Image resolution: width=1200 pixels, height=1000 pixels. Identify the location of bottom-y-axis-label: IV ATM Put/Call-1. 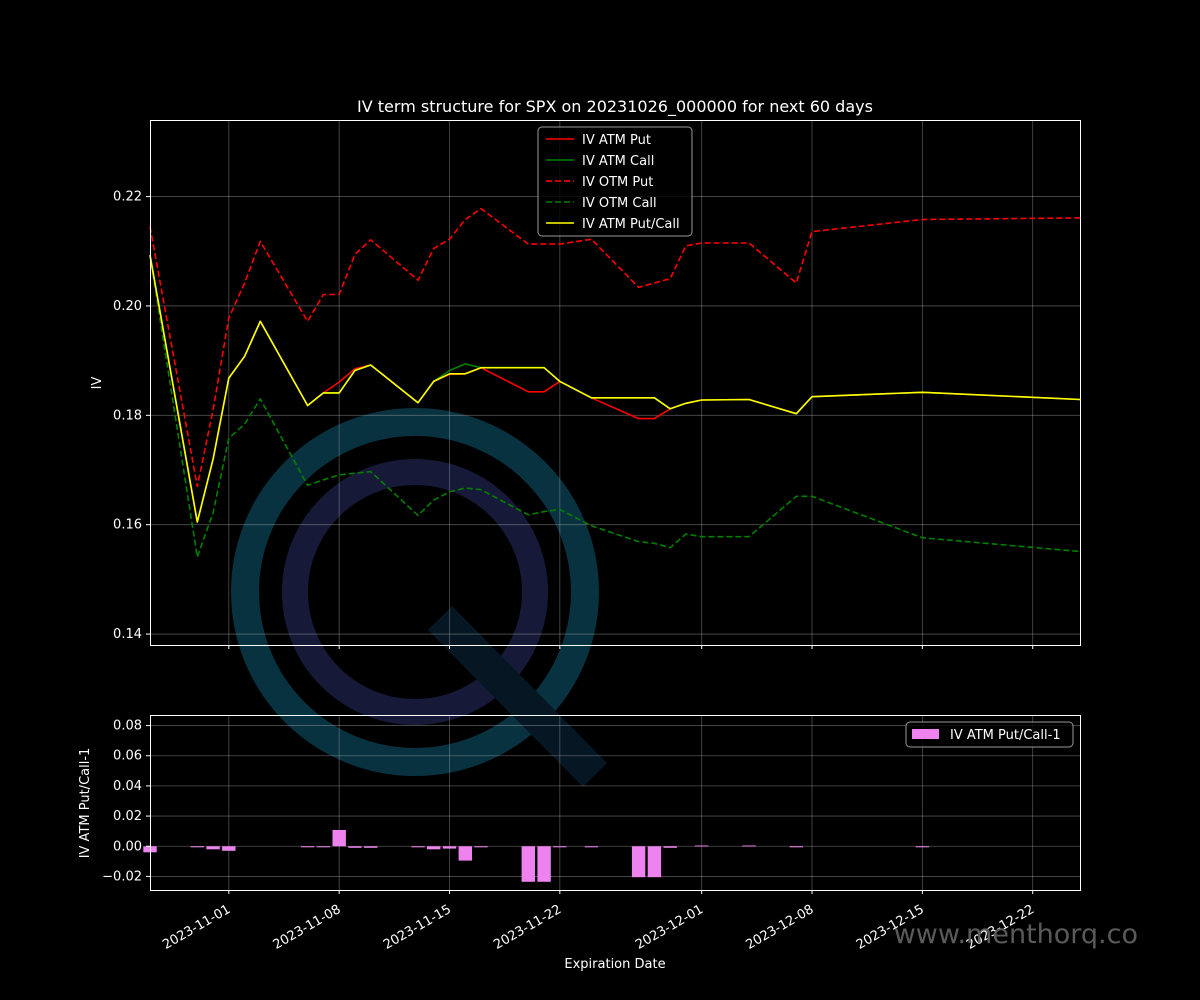
(85, 803).